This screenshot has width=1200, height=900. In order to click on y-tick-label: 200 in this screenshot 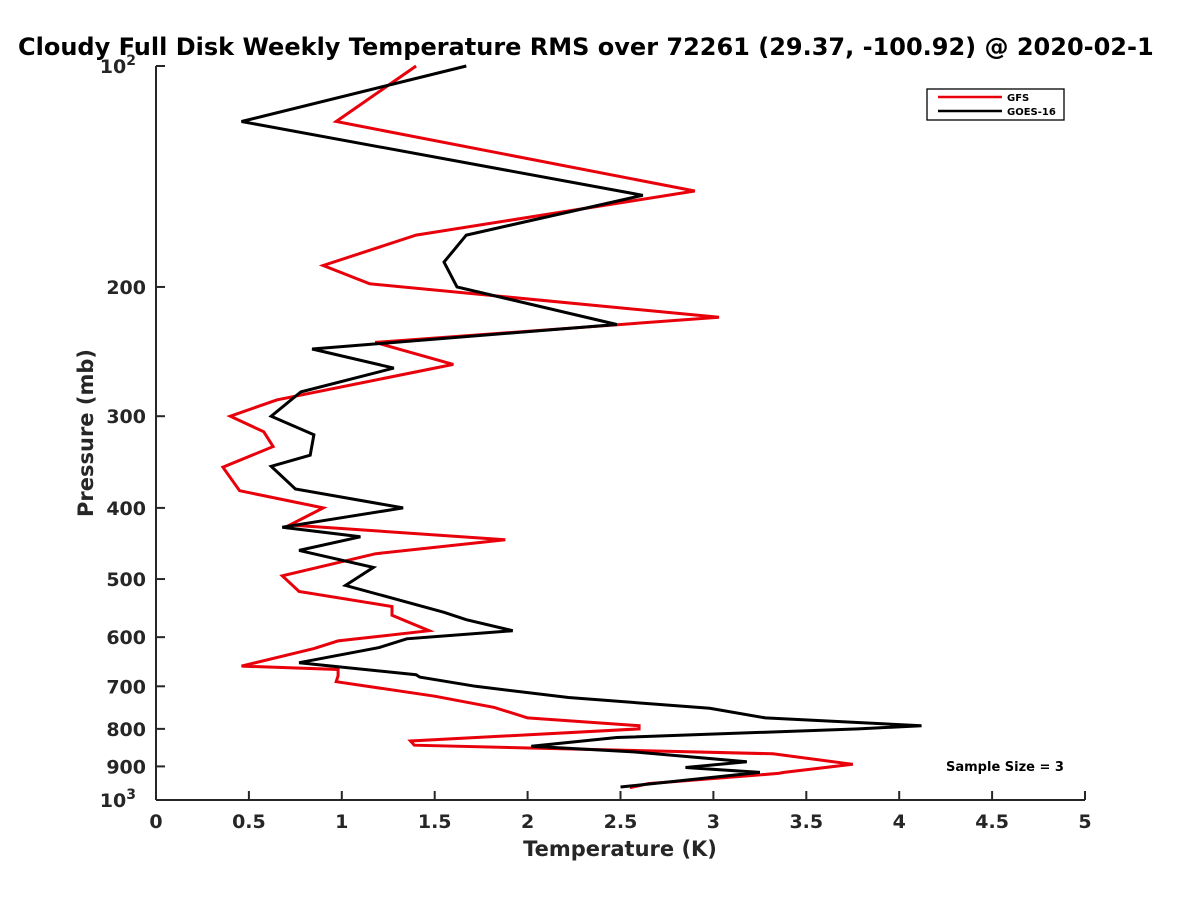, I will do `click(126, 288)`.